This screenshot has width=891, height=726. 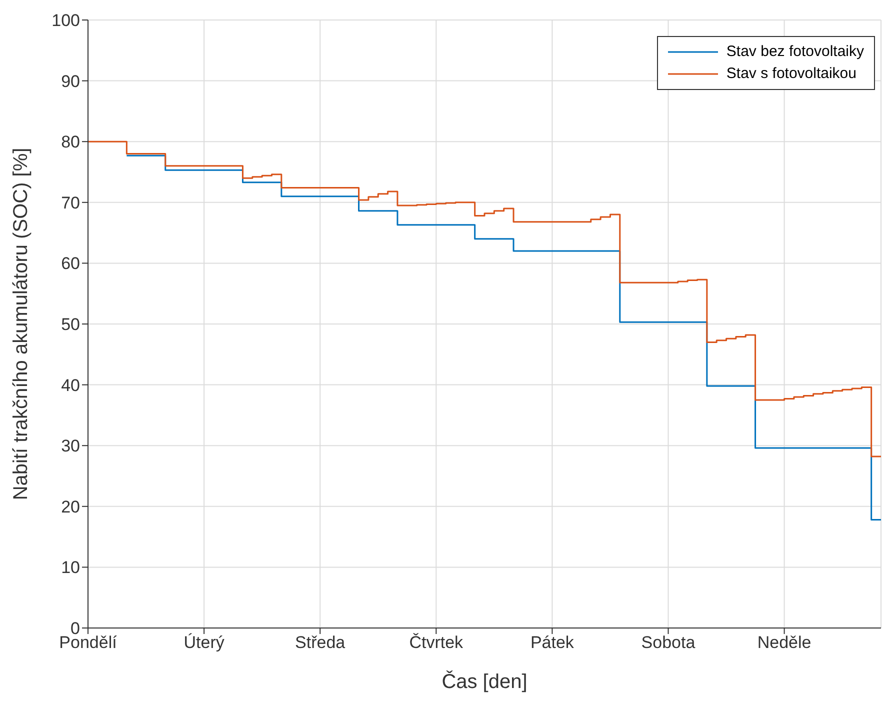 I want to click on y-tick-label: 20, so click(x=70, y=506).